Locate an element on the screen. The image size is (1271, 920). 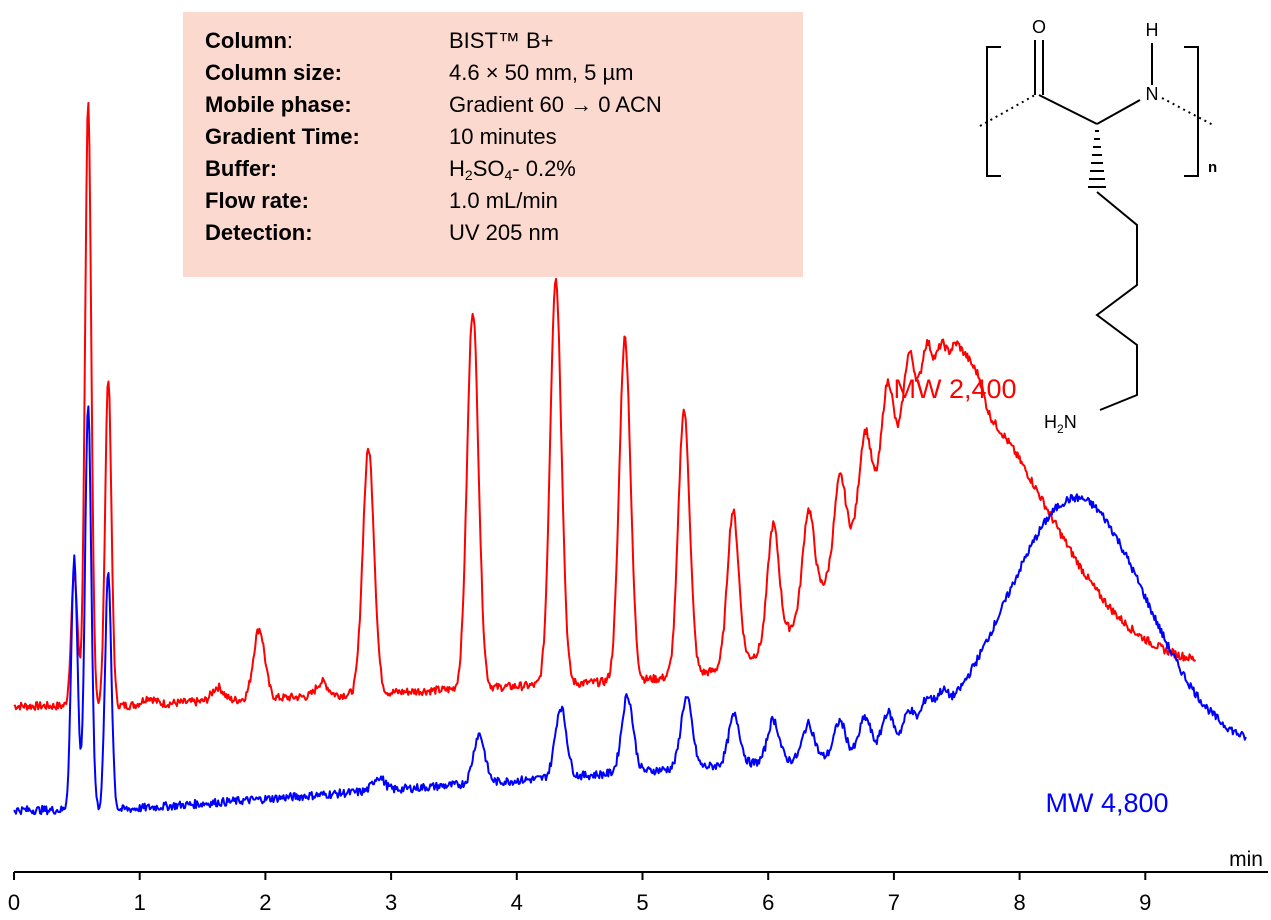
x-tick-label: 8 is located at coordinates (1019, 902).